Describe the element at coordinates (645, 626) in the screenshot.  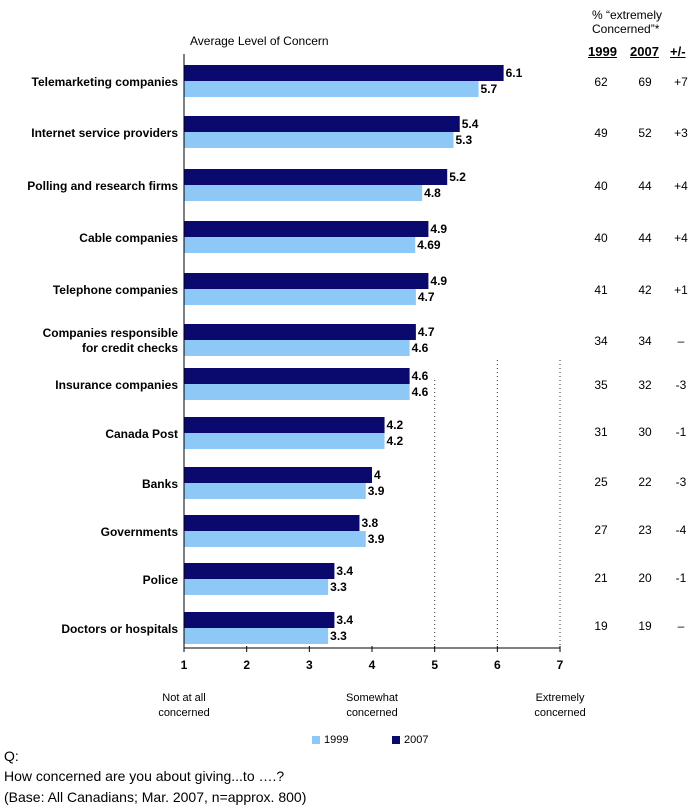
I see `cell-2007: 19` at that location.